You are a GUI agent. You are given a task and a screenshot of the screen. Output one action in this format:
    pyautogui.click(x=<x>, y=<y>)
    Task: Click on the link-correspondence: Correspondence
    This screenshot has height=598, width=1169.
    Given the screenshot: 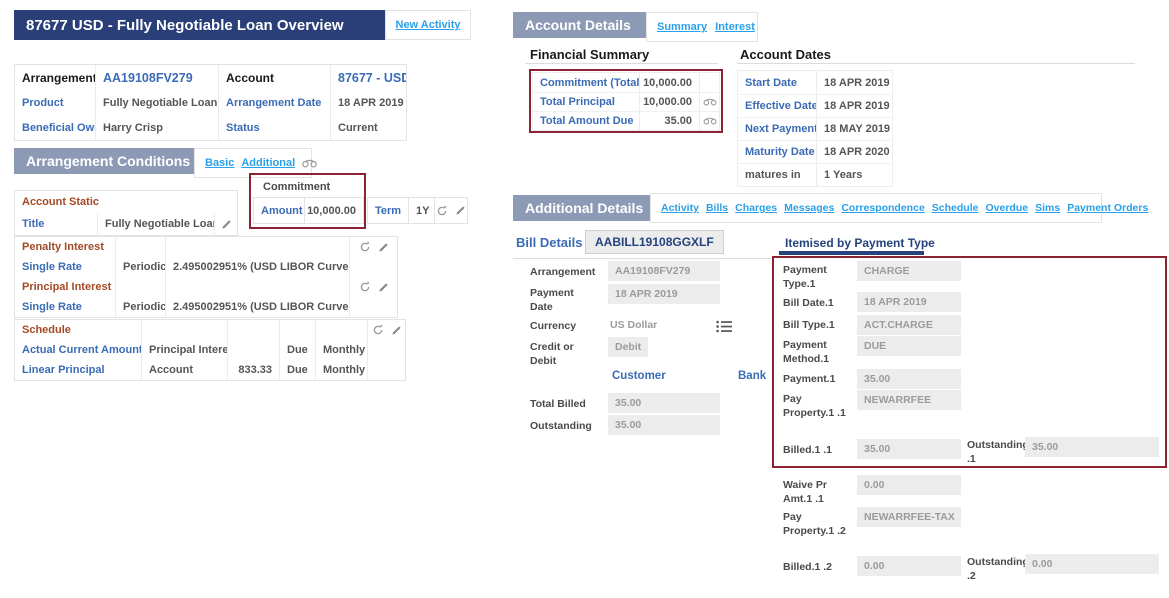 What is the action you would take?
    pyautogui.click(x=883, y=208)
    